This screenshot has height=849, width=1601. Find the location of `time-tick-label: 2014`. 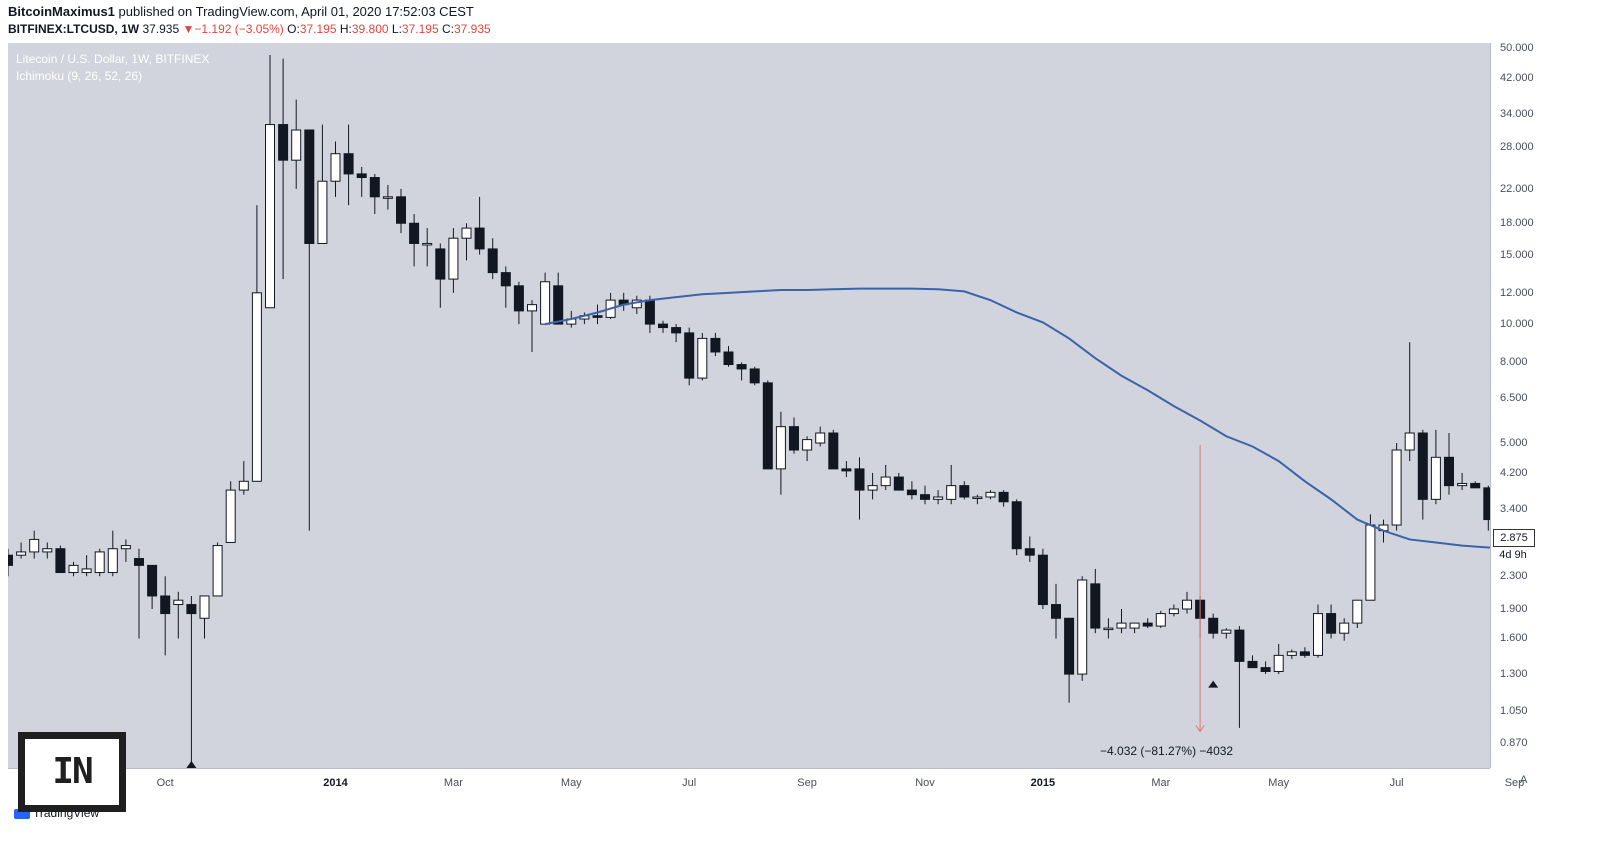

time-tick-label: 2014 is located at coordinates (335, 783).